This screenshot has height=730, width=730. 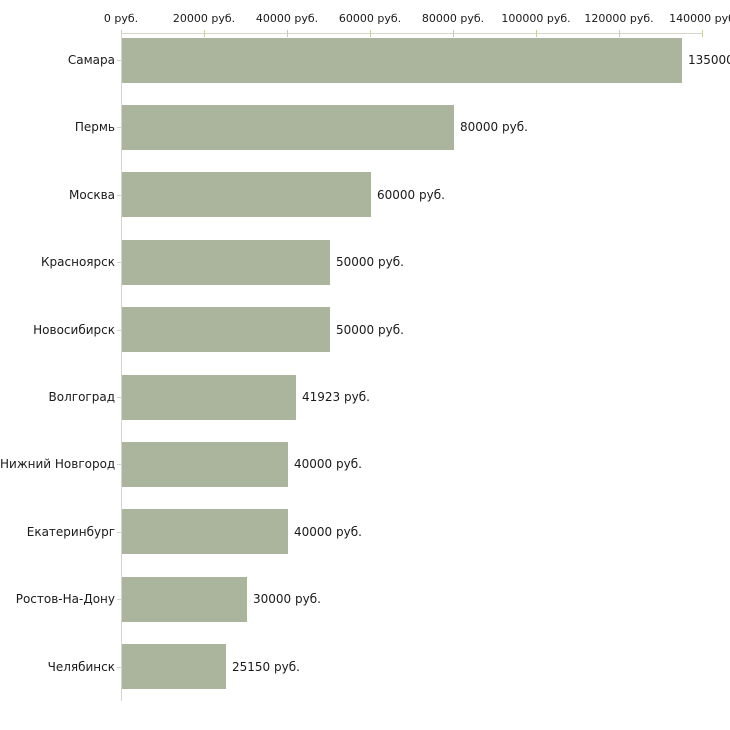 I want to click on y-axis-line, so click(x=121, y=367).